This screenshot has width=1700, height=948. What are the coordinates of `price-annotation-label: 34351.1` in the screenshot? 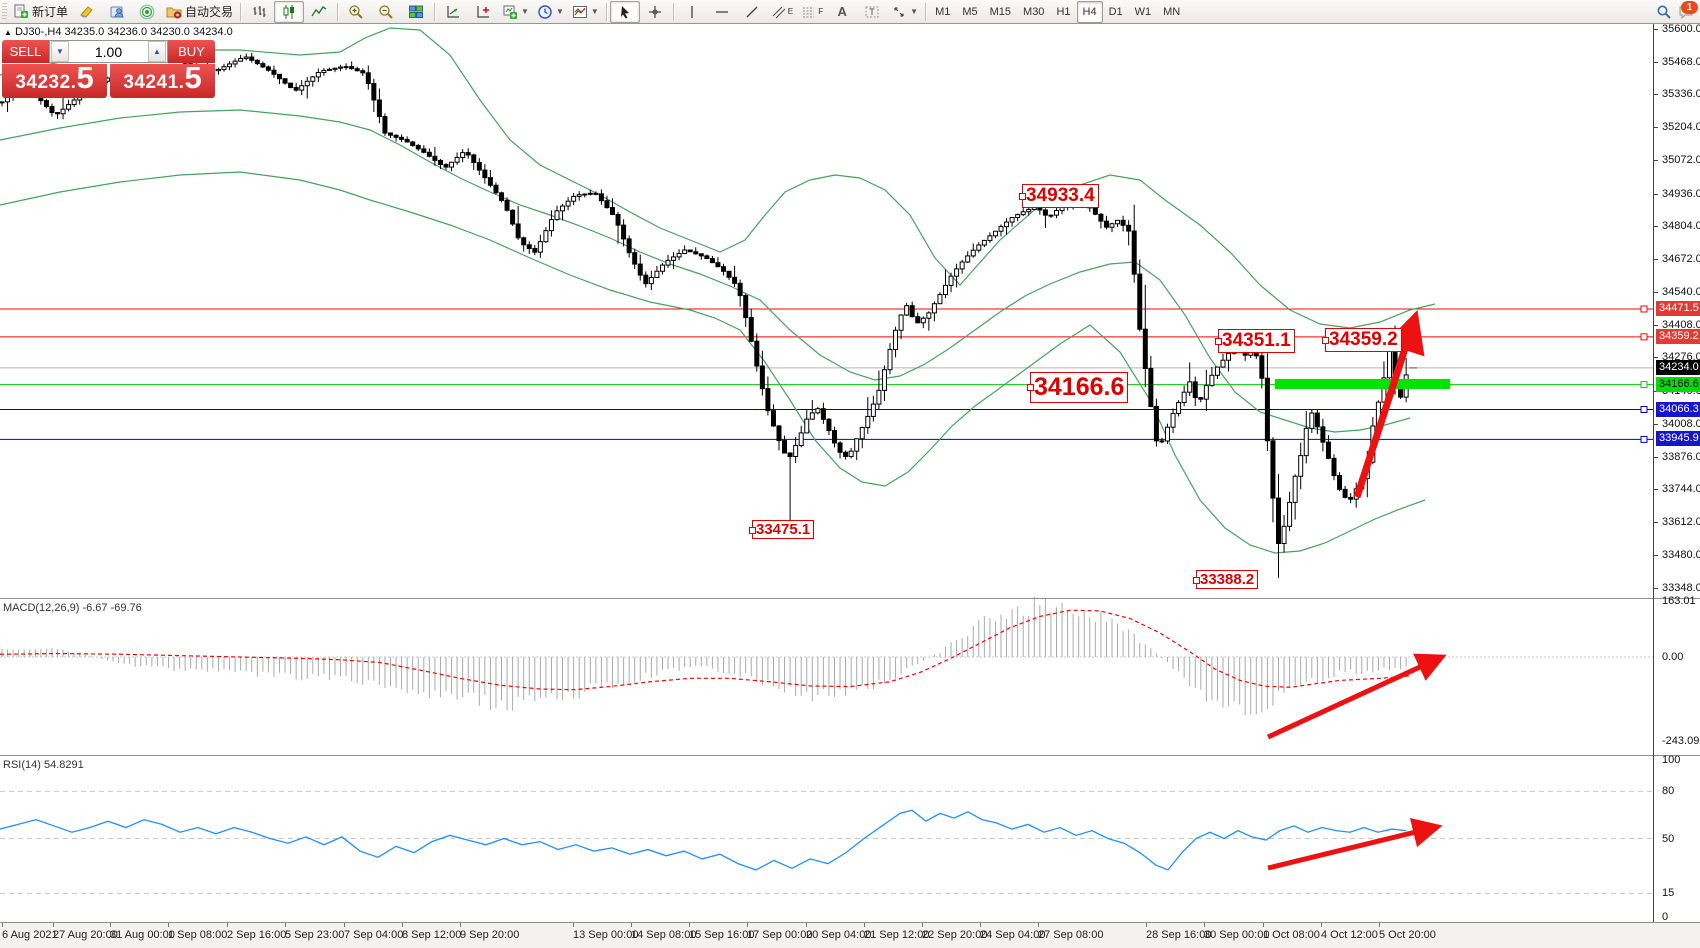 It's located at (1255, 341).